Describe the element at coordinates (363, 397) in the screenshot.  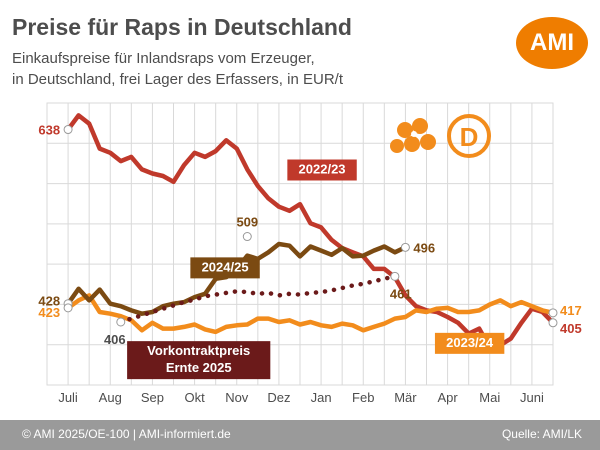
I see `x-tick-label: Feb` at that location.